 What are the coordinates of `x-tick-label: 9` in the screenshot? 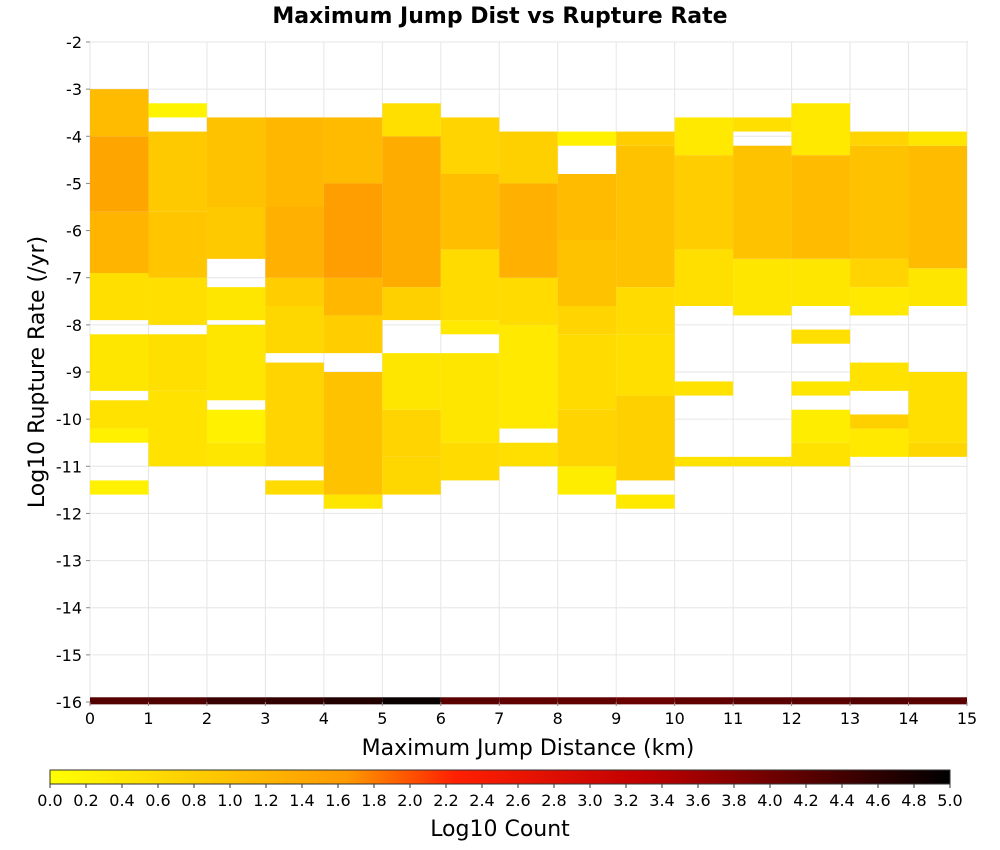 It's located at (616, 718).